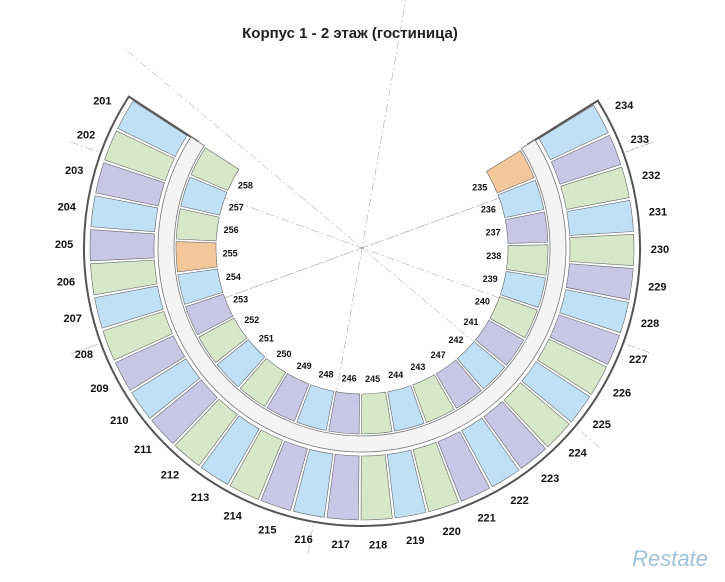 The height and width of the screenshot is (582, 725). I want to click on room-number: 213, so click(200, 498).